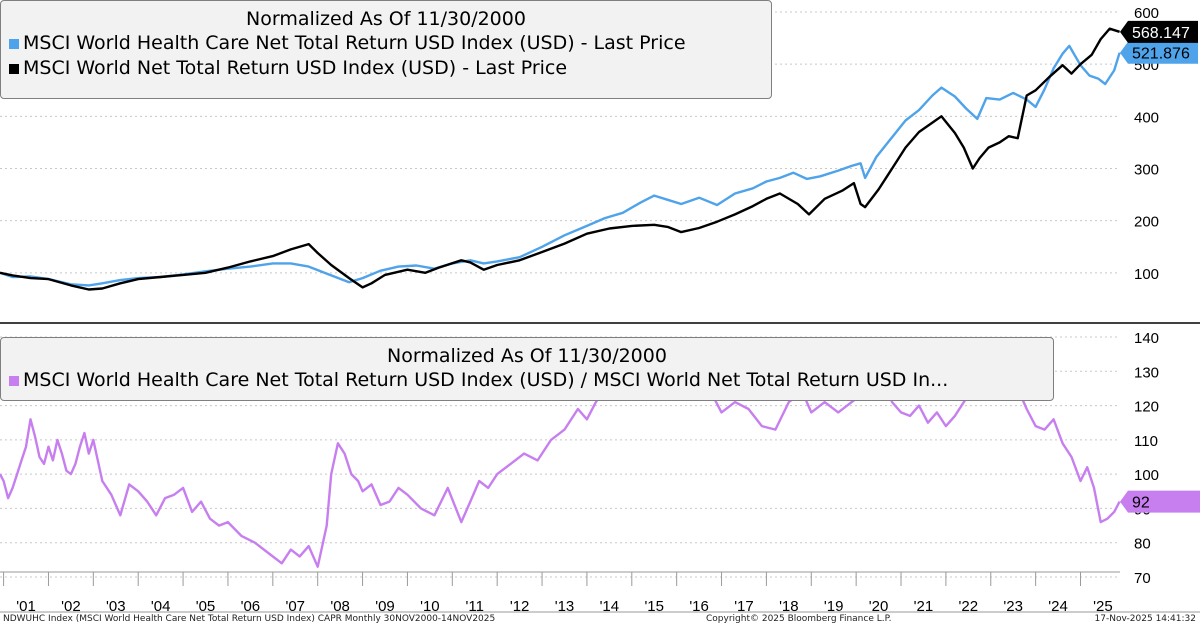 The height and width of the screenshot is (629, 1200). Describe the element at coordinates (1146, 441) in the screenshot. I see `bottom-ytick-label-110: 110` at that location.